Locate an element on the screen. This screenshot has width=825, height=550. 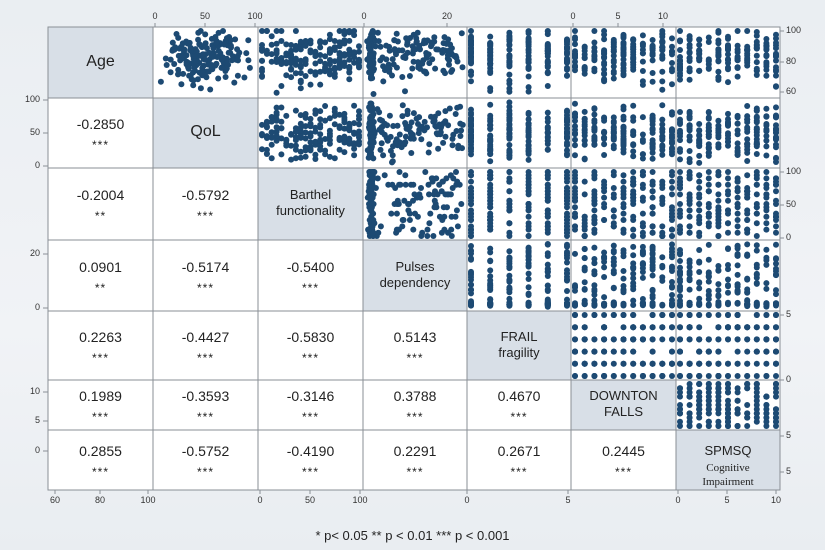
correlation-cell: 0.5143 *** is located at coordinates (415, 347).